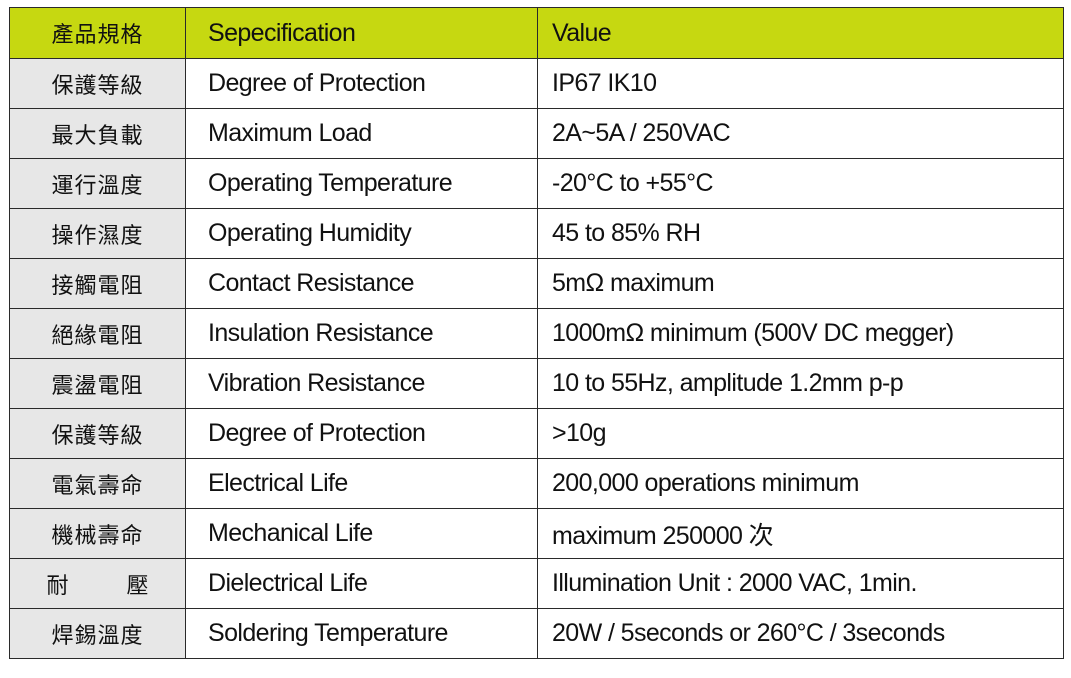  What do you see at coordinates (361, 333) in the screenshot?
I see `row-spec-cell: Insulation Resistance` at bounding box center [361, 333].